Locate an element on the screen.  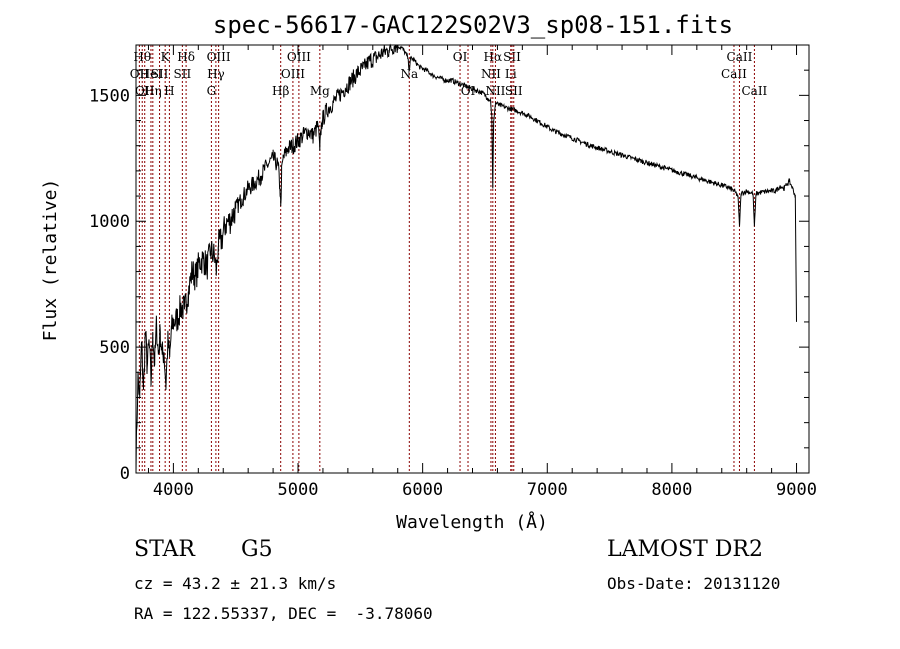
y-tick-label: 500 is located at coordinates (114, 348).